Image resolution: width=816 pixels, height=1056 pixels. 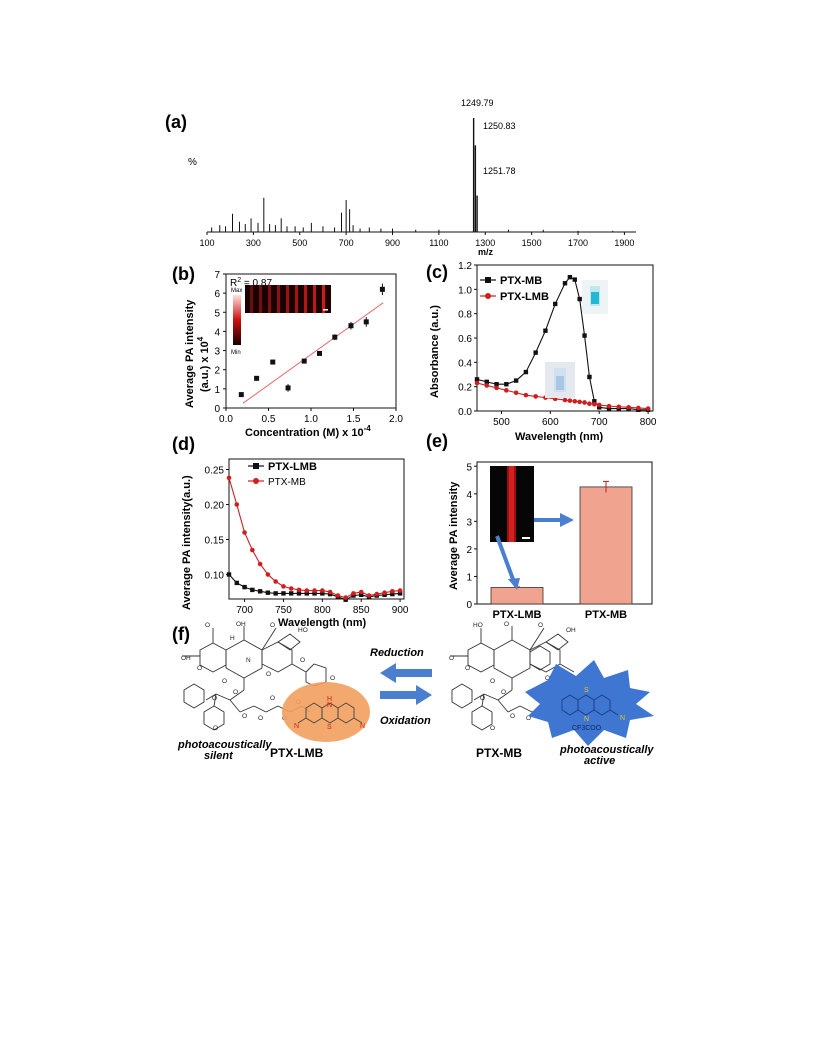 What do you see at coordinates (217, 313) in the screenshot?
I see `y-tick-label: 5` at bounding box center [217, 313].